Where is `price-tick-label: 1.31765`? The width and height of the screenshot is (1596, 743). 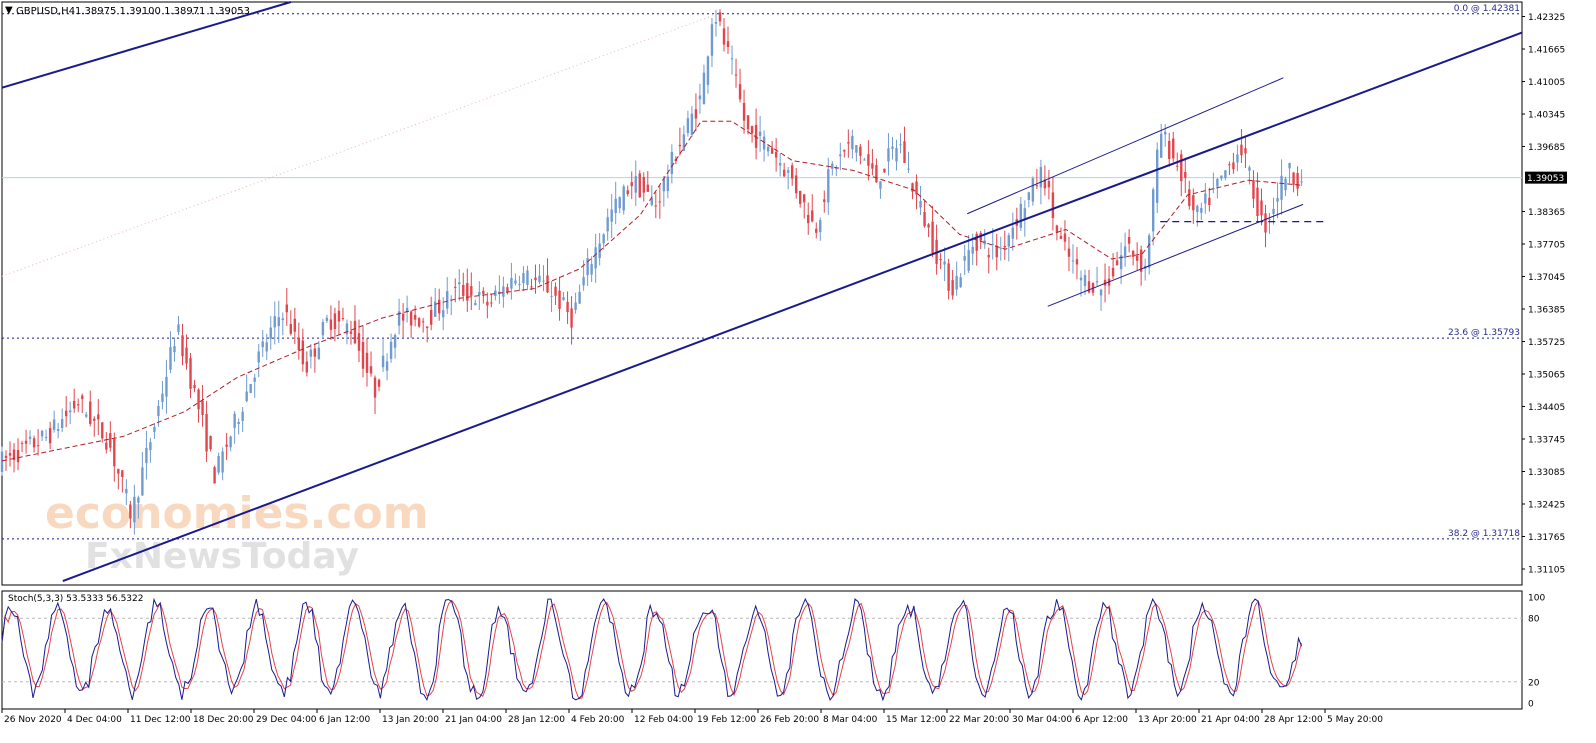
price-tick-label: 1.31765 is located at coordinates (1546, 538).